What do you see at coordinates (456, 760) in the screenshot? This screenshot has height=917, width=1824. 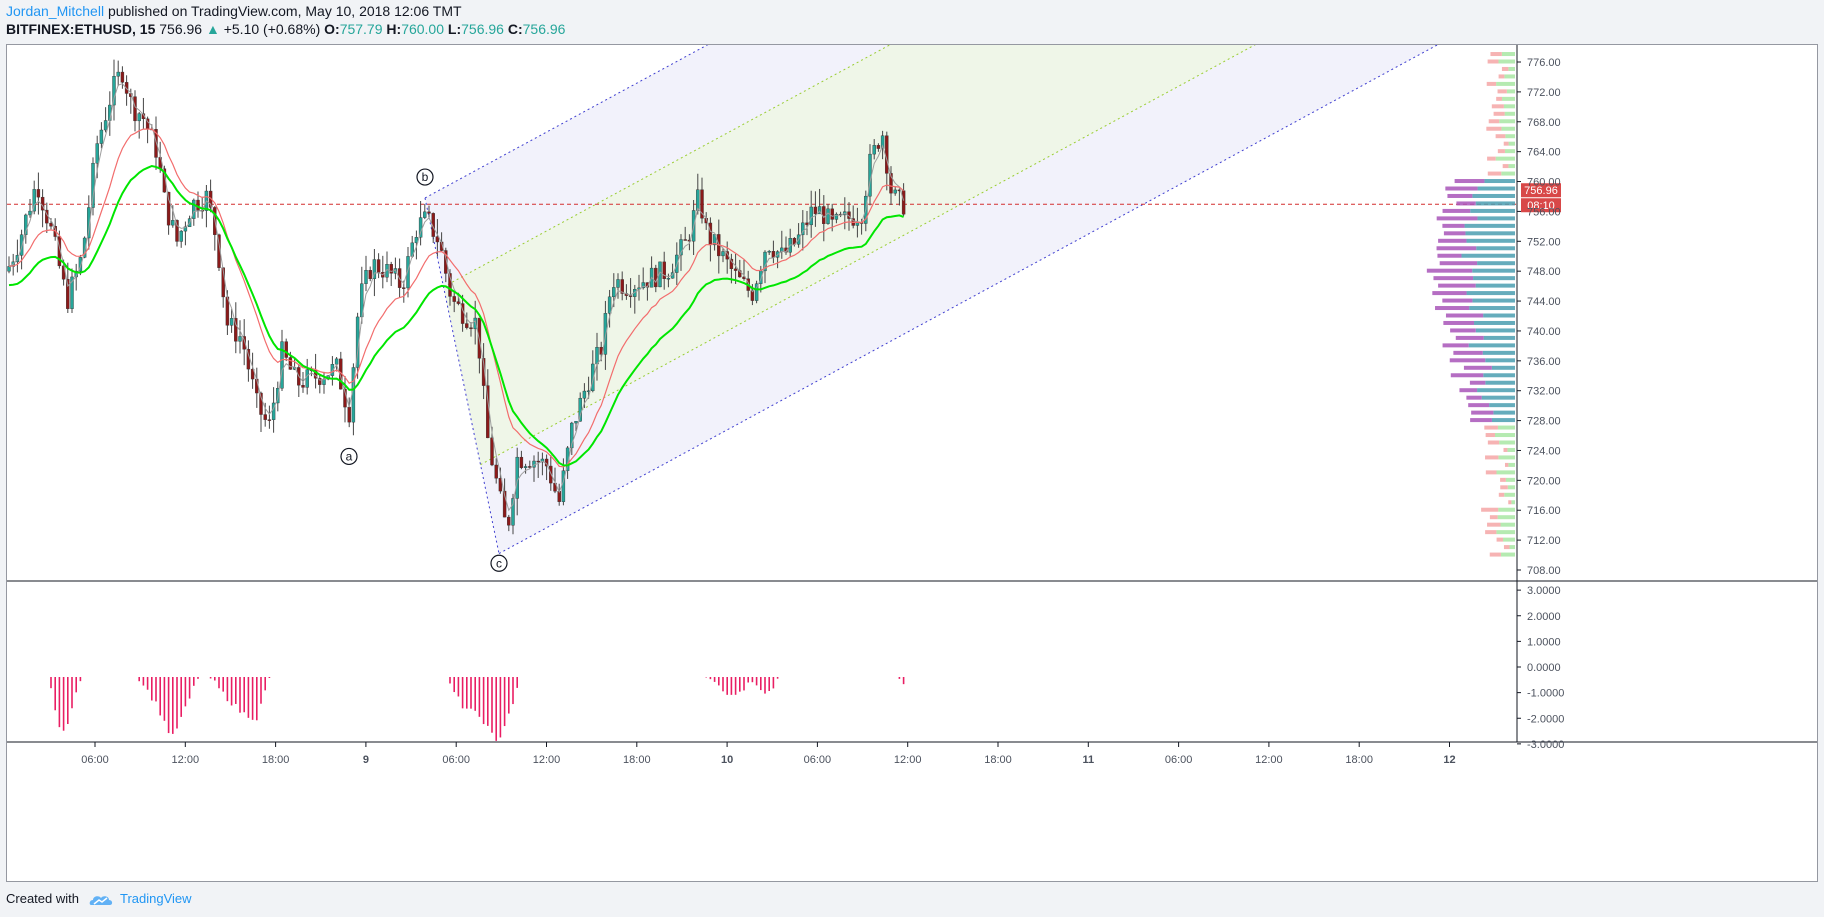 I see `time-tick-label: 06:00` at bounding box center [456, 760].